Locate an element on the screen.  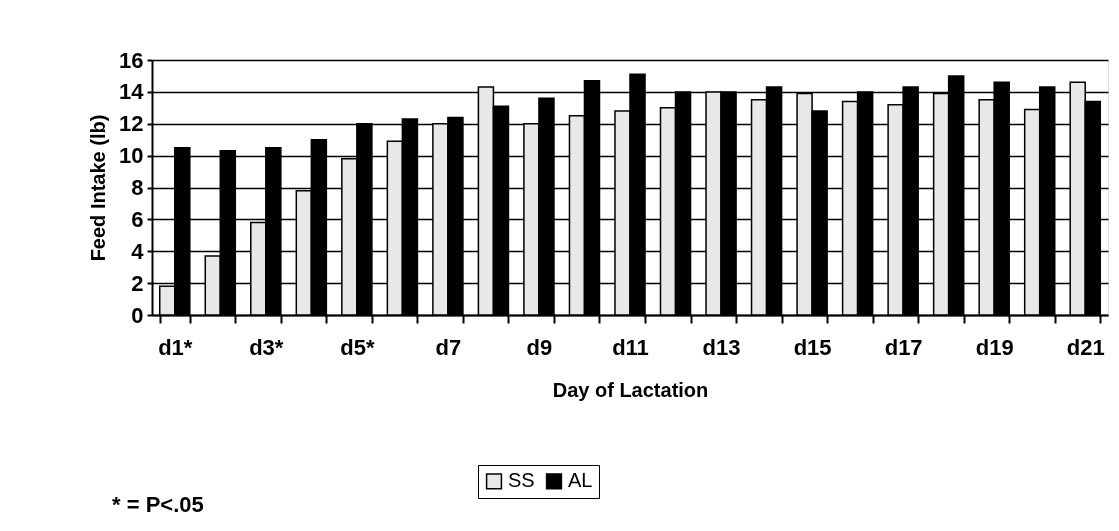
y-tick-label: 12 is located at coordinates (131, 124).